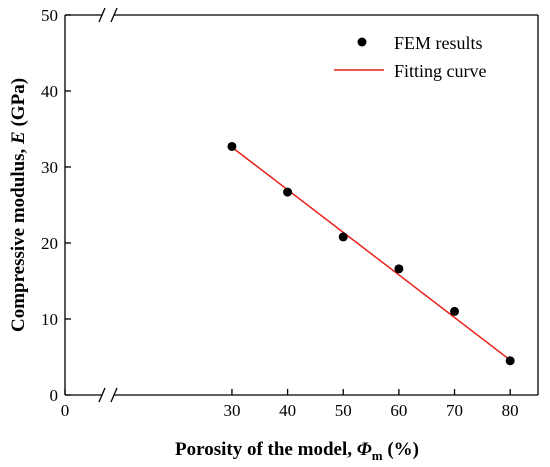 The width and height of the screenshot is (550, 467). What do you see at coordinates (510, 410) in the screenshot?
I see `x-tick-label: 80` at bounding box center [510, 410].